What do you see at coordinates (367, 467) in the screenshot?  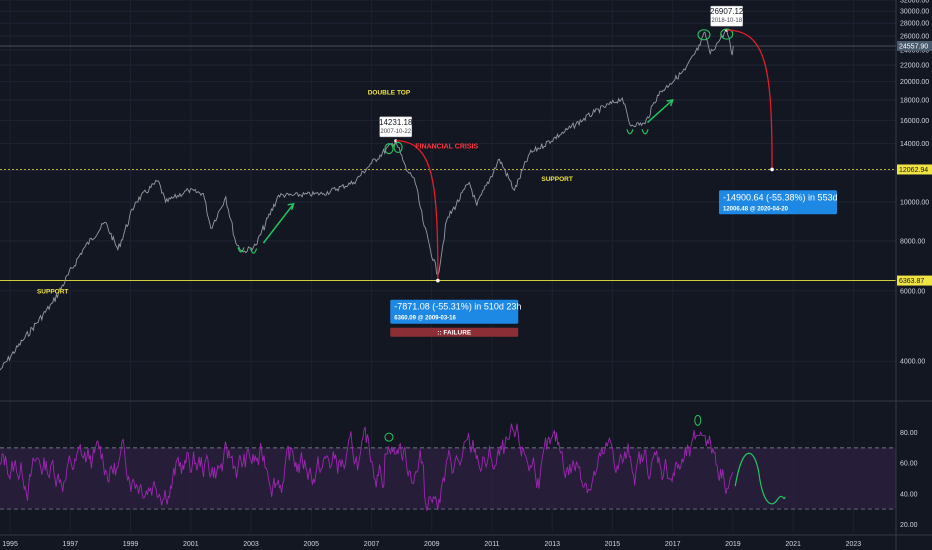 I see `oscillator-line` at bounding box center [367, 467].